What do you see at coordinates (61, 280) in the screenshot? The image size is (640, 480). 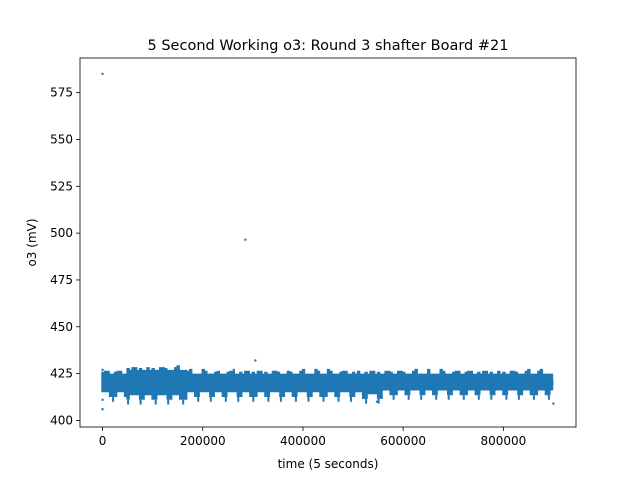 I see `y-tick-label: 475` at bounding box center [61, 280].